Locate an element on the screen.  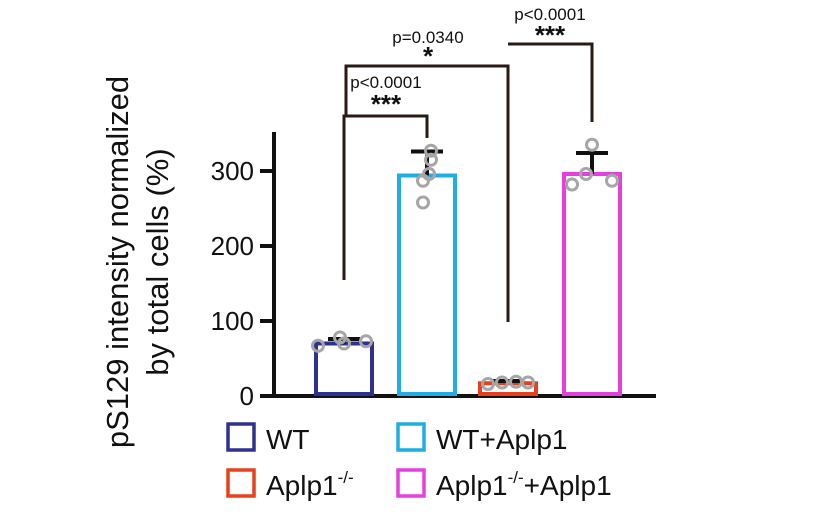
legend-label-4: Aplp1-/-+Aplp1 is located at coordinates (524, 484).